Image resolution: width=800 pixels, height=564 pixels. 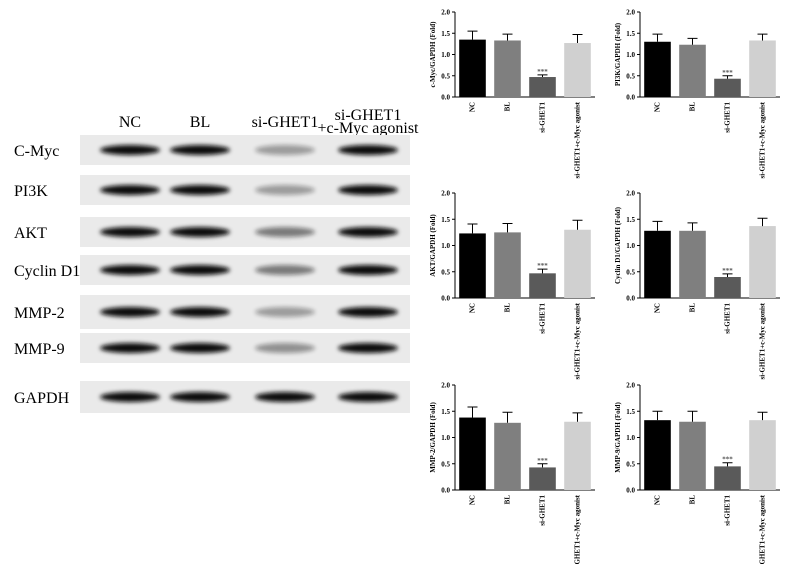 What do you see at coordinates (433, 245) in the screenshot?
I see `y-axis-label: AKT/GAPDH (Fold)` at bounding box center [433, 245].